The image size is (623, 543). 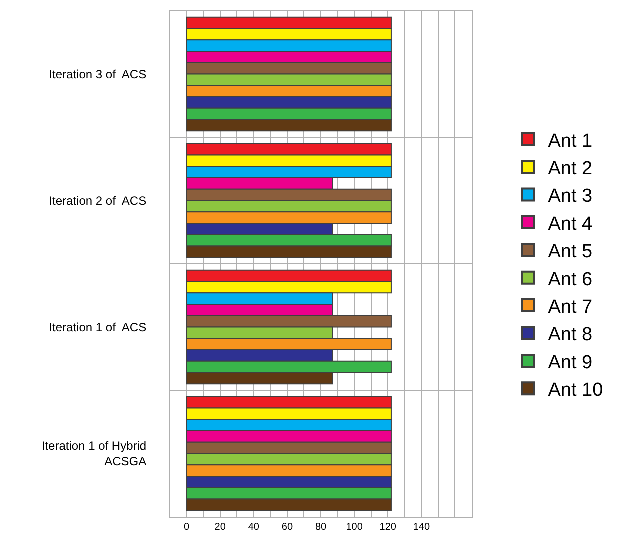 I want to click on legend-label: Ant 7, so click(x=570, y=307).